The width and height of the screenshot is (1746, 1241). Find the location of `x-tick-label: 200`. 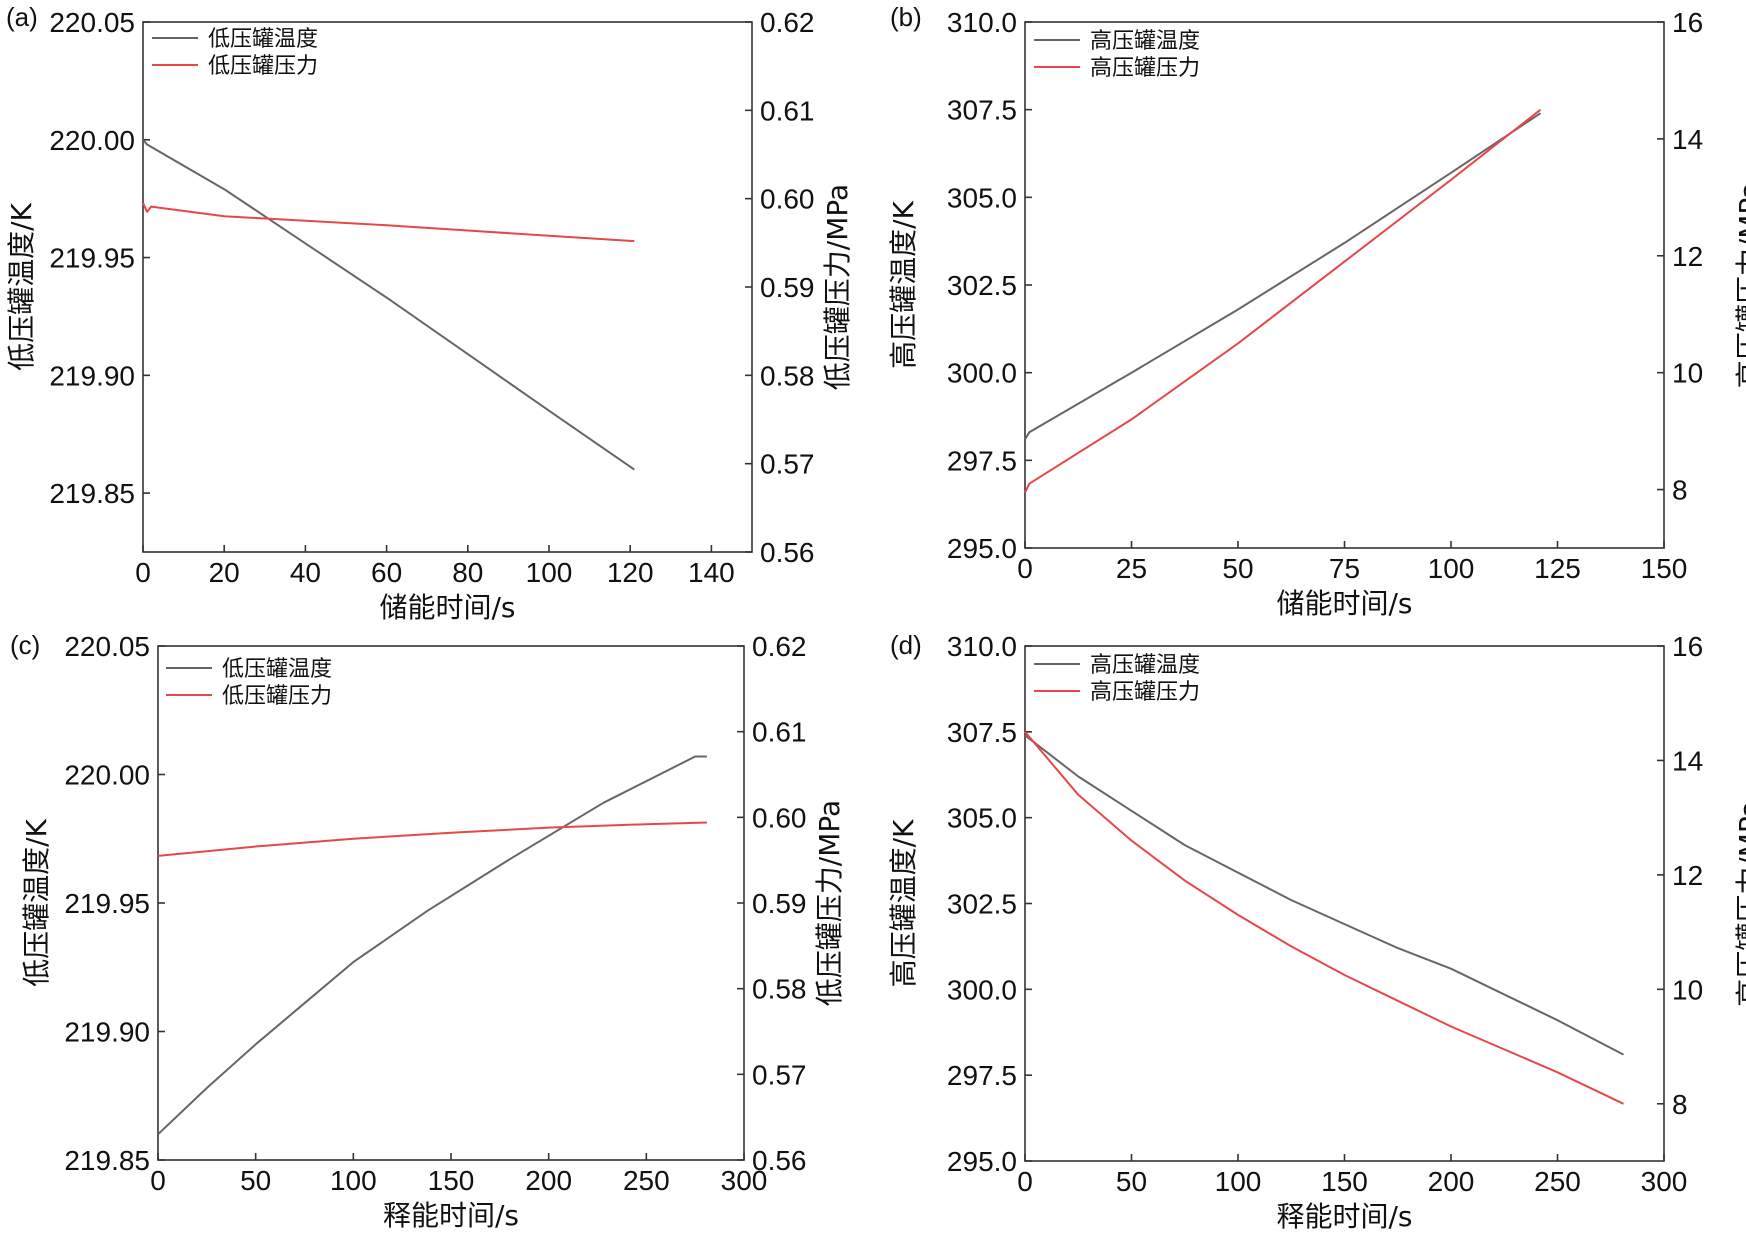

x-tick-label: 200 is located at coordinates (548, 1180).